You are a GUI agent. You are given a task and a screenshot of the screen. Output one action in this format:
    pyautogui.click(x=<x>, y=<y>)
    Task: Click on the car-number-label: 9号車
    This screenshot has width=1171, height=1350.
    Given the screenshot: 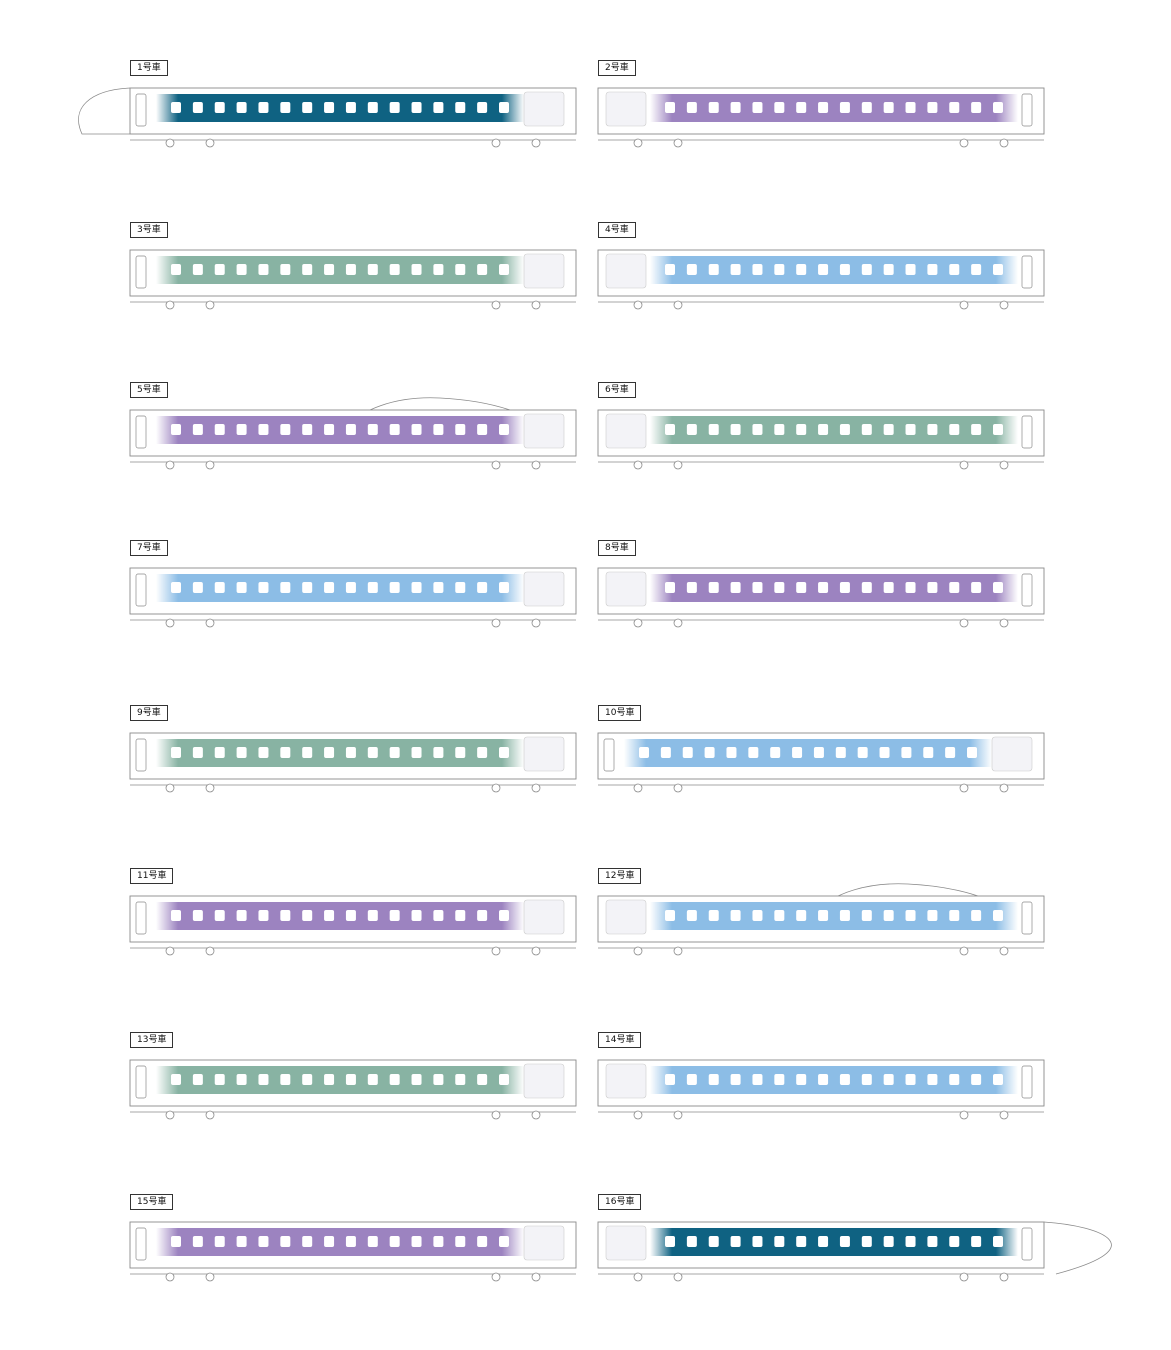 What is the action you would take?
    pyautogui.click(x=149, y=713)
    